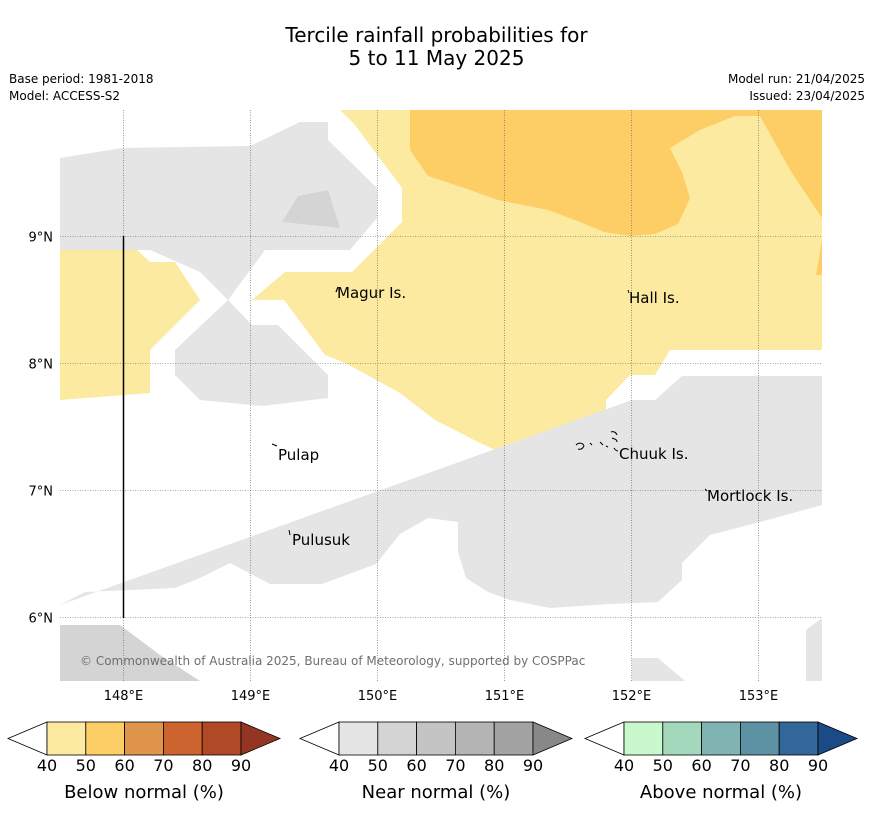 The height and width of the screenshot is (816, 873). I want to click on base-period-text: Base period: 1981-2018, so click(81, 79).